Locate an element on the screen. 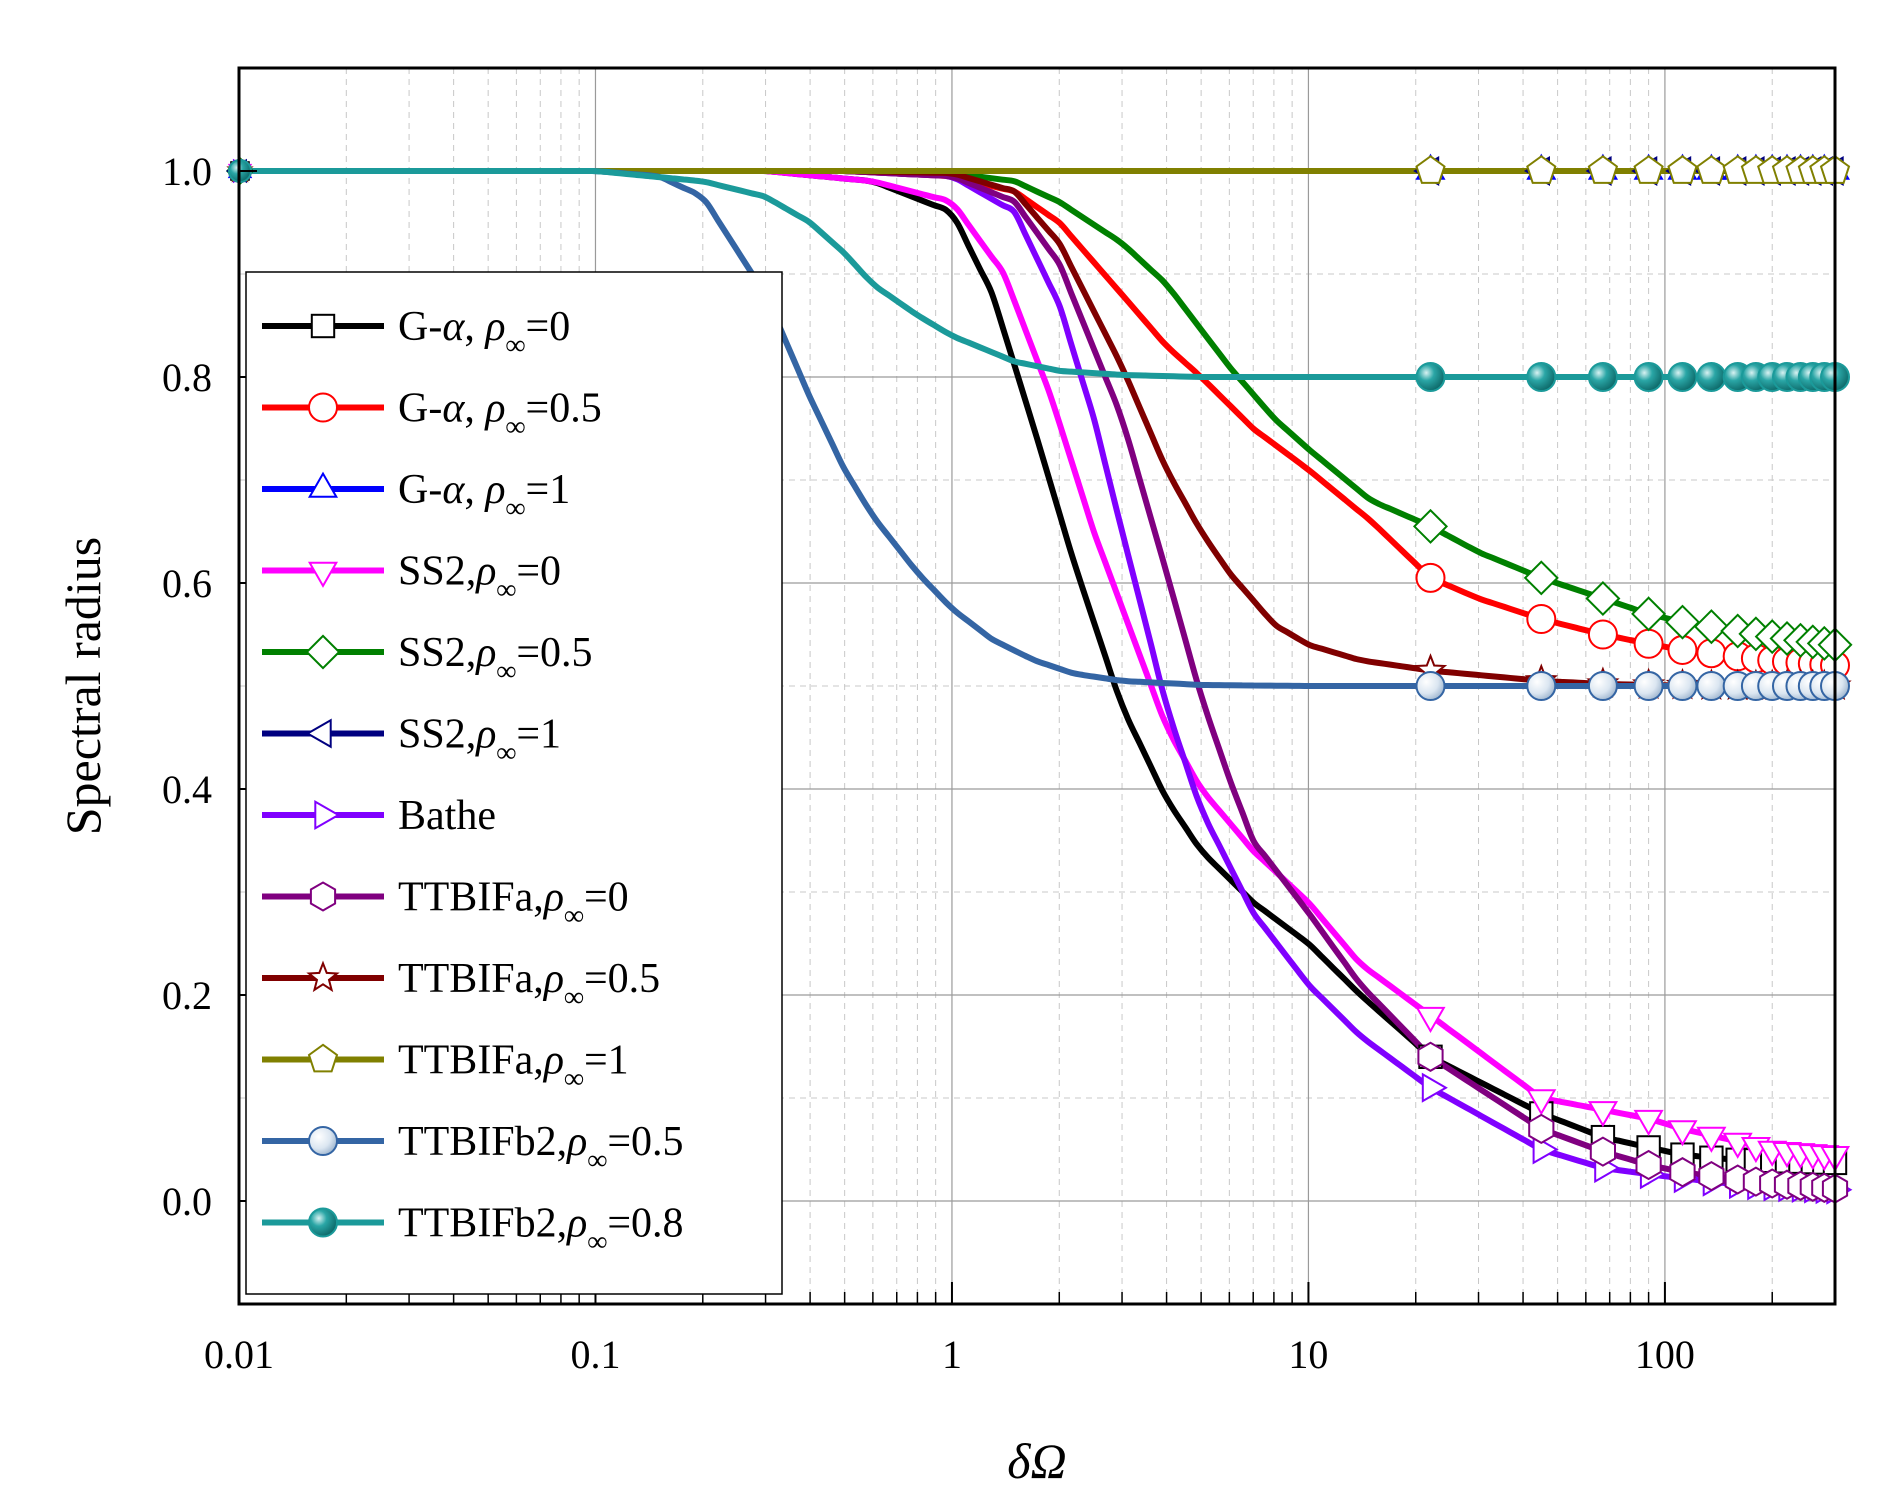 Image resolution: width=1890 pixels, height=1509 pixels. legend-label: TTBIFb2,ρ∞=0.5 is located at coordinates (541, 1147).